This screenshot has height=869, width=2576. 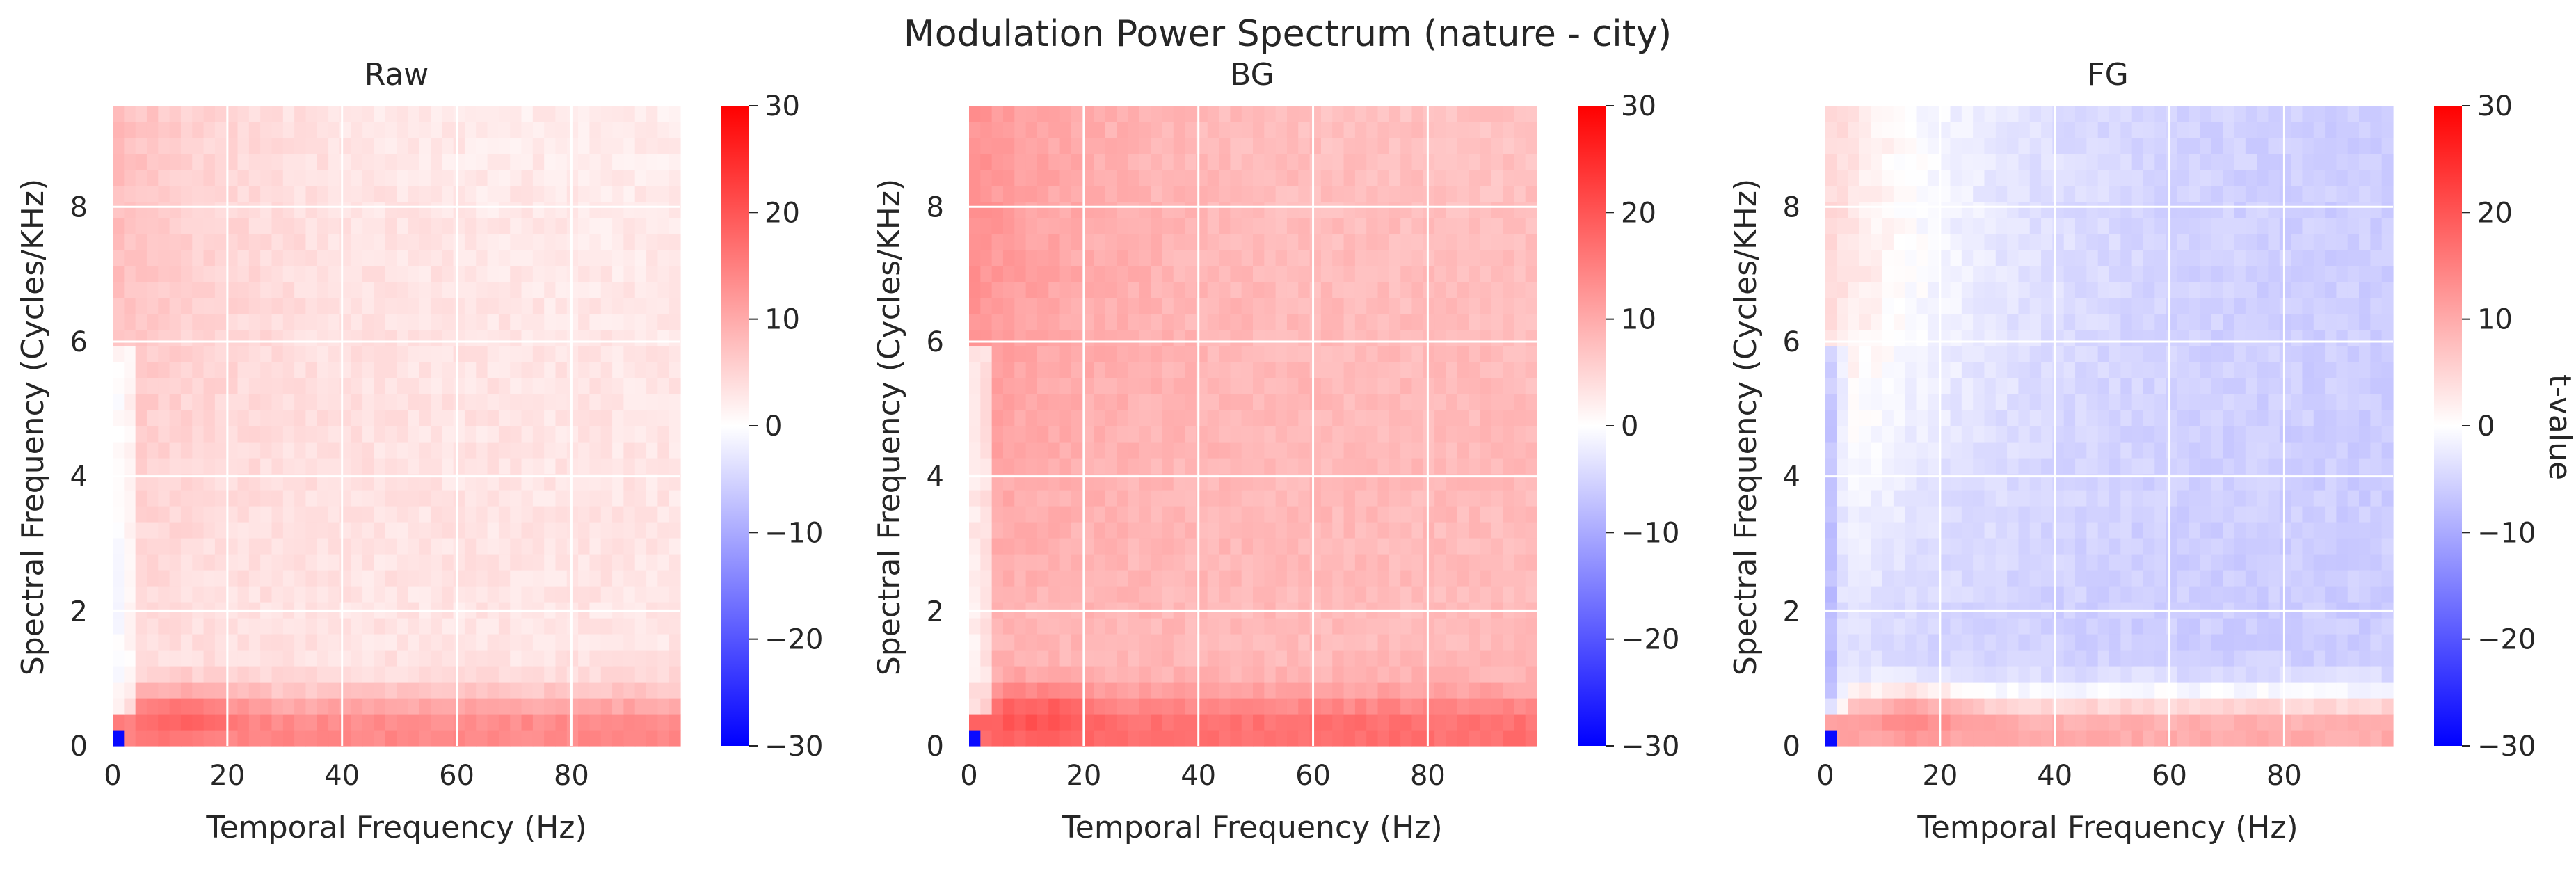 I want to click on panel-title: FG, so click(x=2107, y=75).